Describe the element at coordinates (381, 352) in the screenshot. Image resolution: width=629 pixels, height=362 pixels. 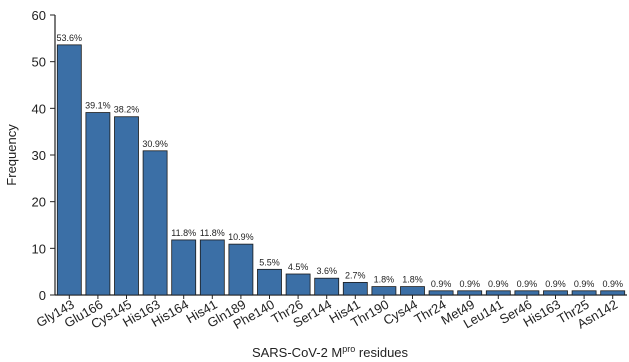
I see `x-axis-label-rest: residues` at that location.